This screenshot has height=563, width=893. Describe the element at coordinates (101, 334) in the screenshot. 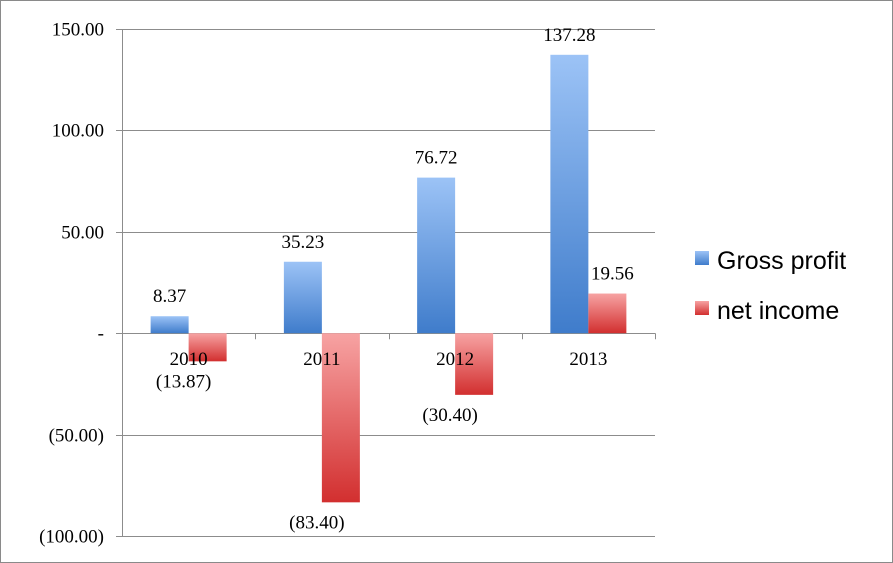

I see `y-tick-label: -` at that location.